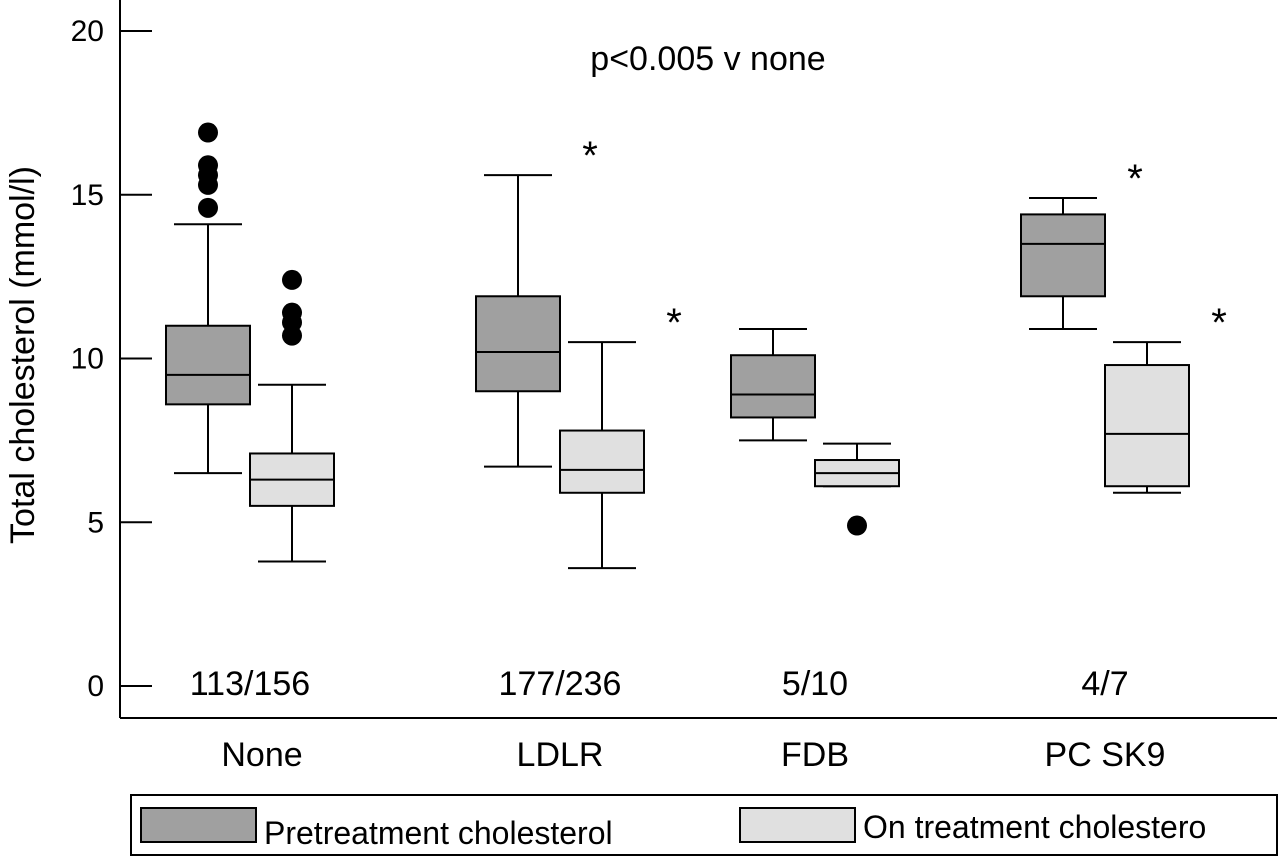 This screenshot has width=1280, height=857. I want to click on count-label-fdb: 5/10, so click(815, 684).